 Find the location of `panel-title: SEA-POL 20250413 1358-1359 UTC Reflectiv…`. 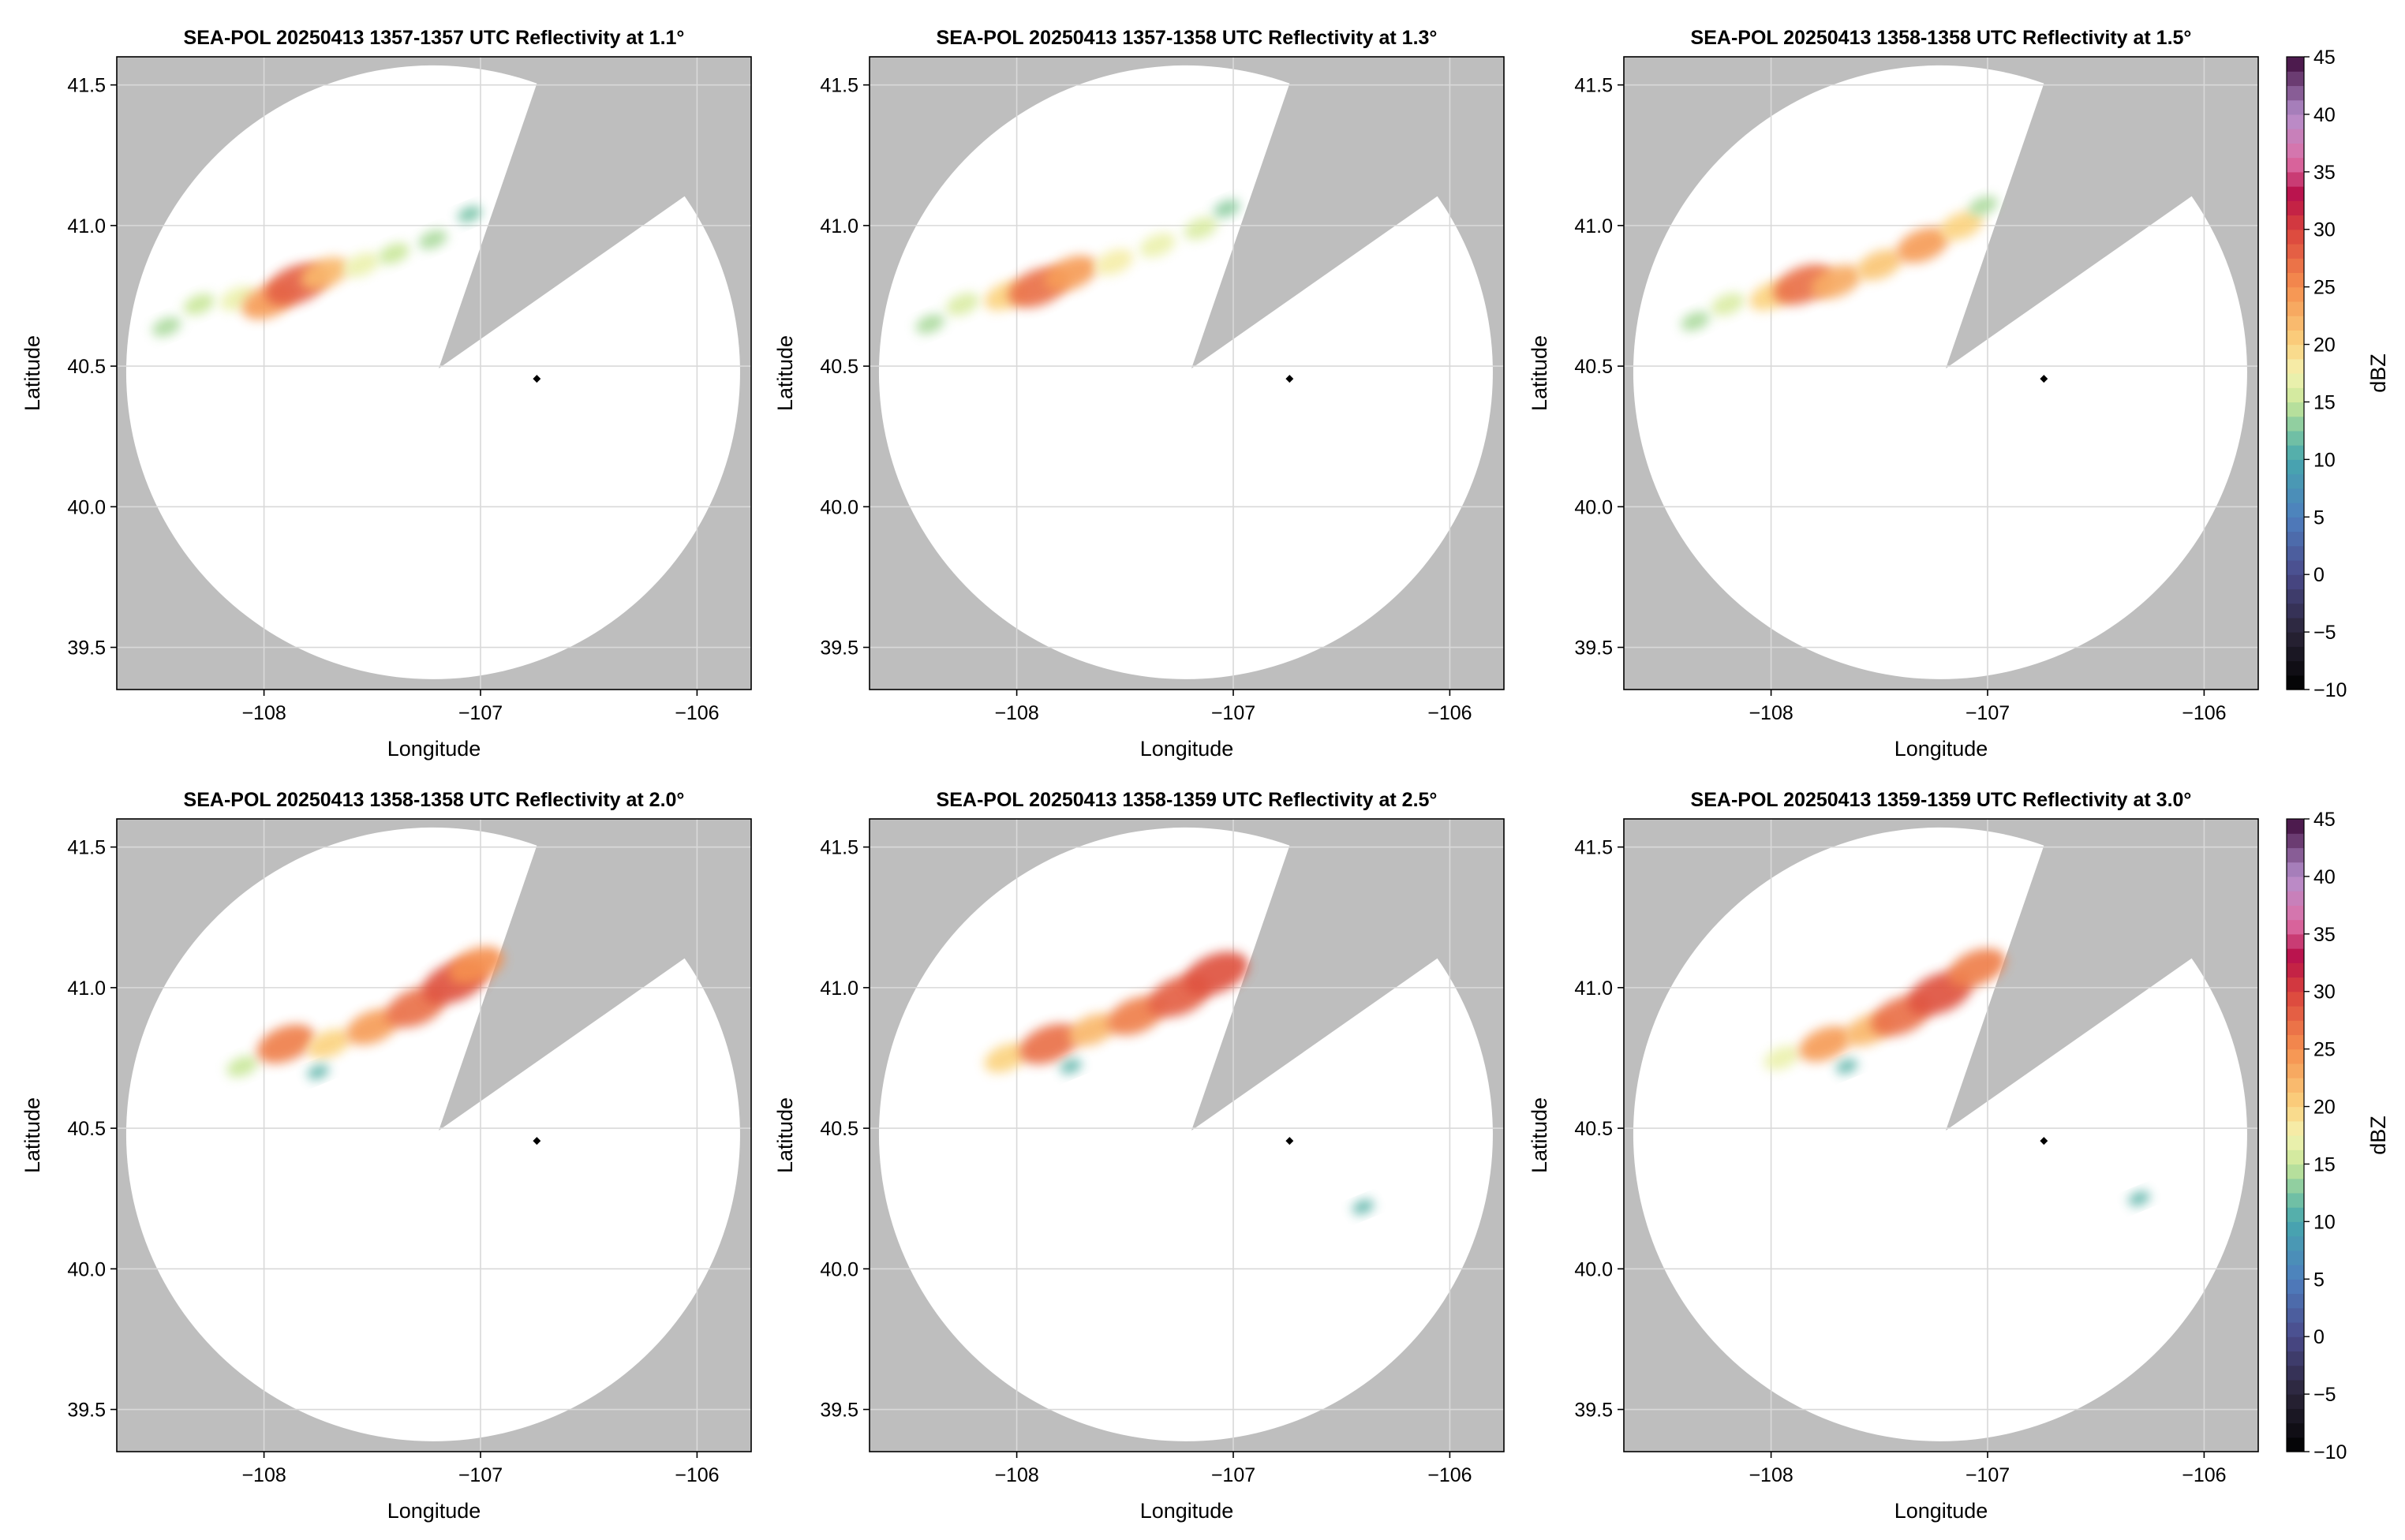

panel-title: SEA-POL 20250413 1358-1359 UTC Reflectiv… is located at coordinates (1188, 800).